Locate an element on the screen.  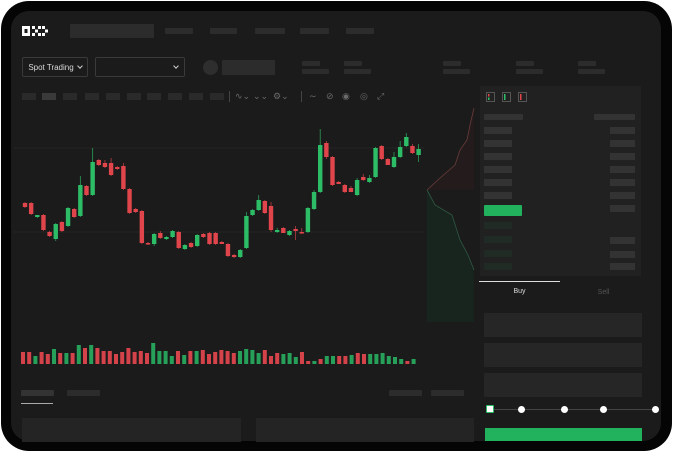
active-tab-indicator is located at coordinates (37, 403).